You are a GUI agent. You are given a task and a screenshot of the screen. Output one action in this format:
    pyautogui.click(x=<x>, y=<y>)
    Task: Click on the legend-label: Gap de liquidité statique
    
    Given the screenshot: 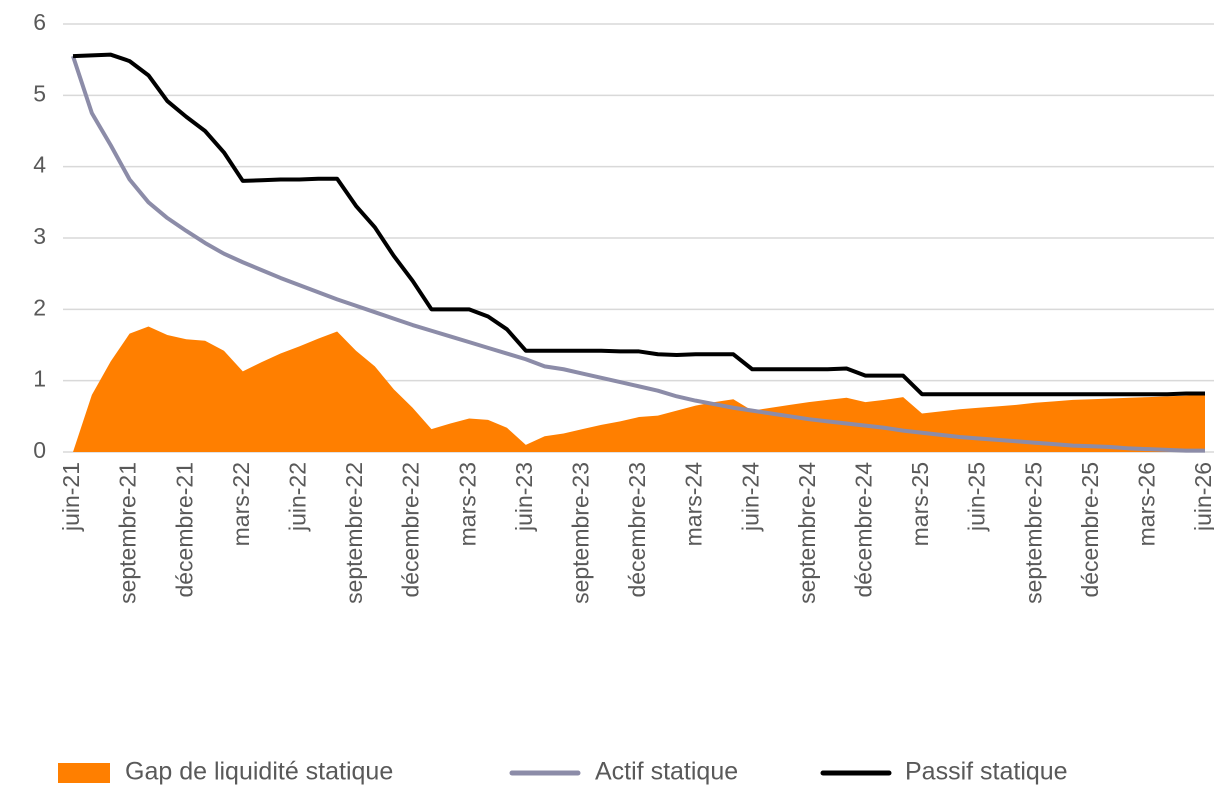 What is the action you would take?
    pyautogui.click(x=259, y=772)
    